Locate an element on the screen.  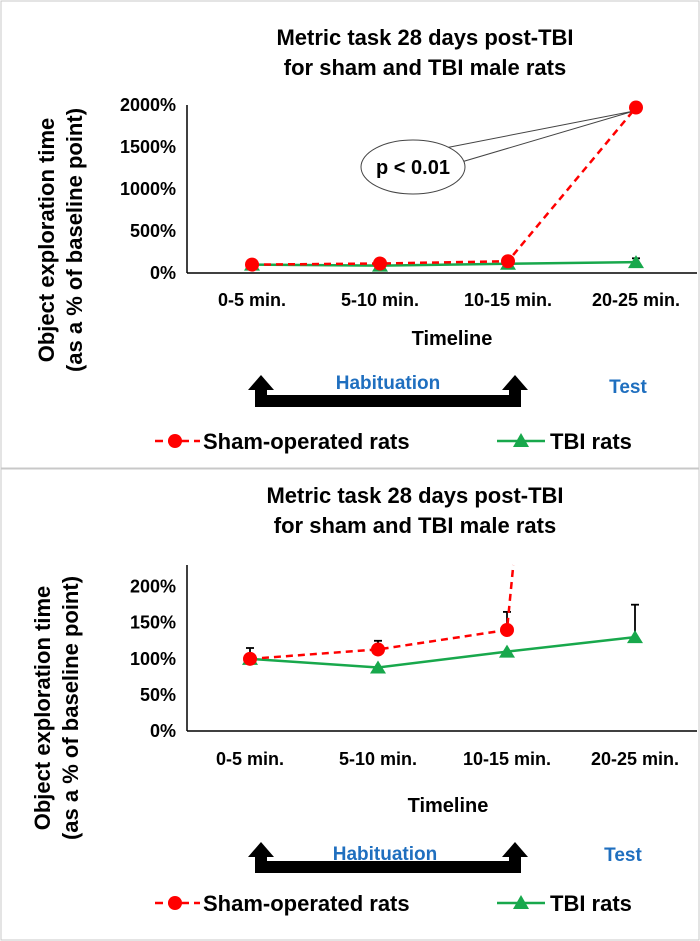
y-tick-labels: 0% 500% 1000% 1500% 2000% is located at coordinates (148, 189).